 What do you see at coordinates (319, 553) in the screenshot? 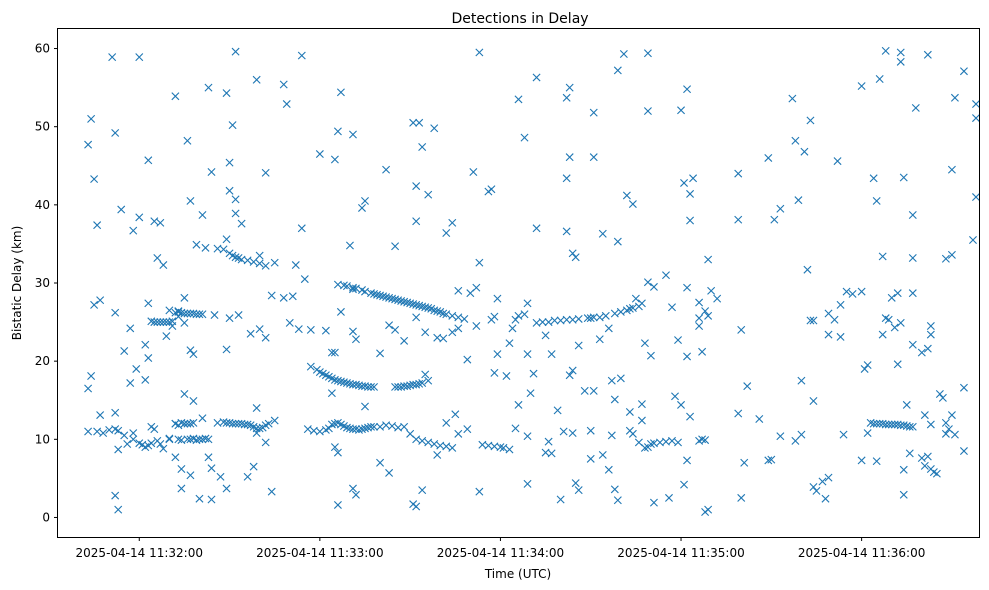
I see `x-tick-label: 2025-04-14 11:33:00` at bounding box center [319, 553].